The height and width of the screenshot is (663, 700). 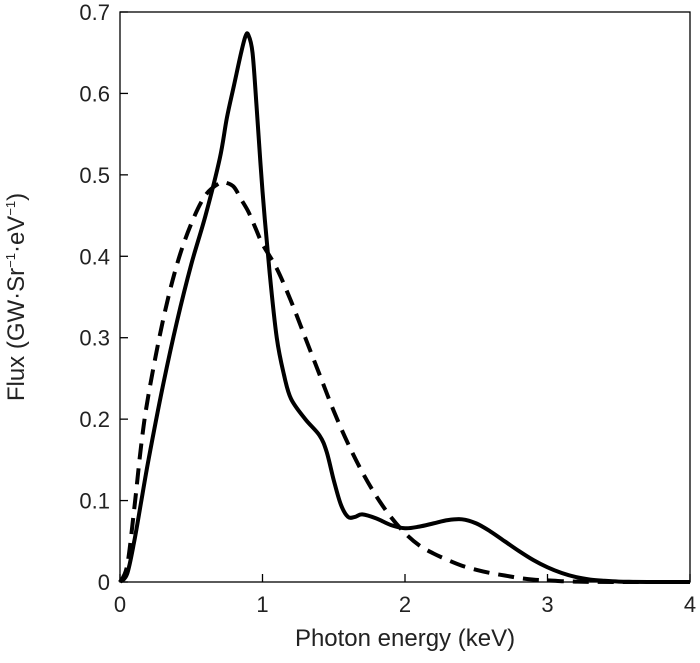 I want to click on y-tick-label: 0, so click(x=104, y=582).